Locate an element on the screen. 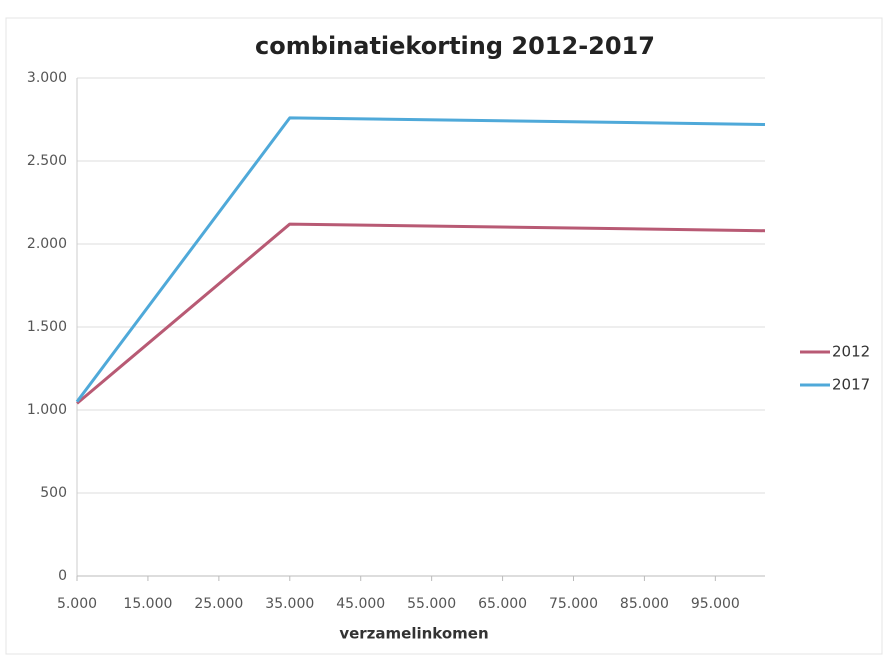  y-tick-label: 1.000 is located at coordinates (47, 410).